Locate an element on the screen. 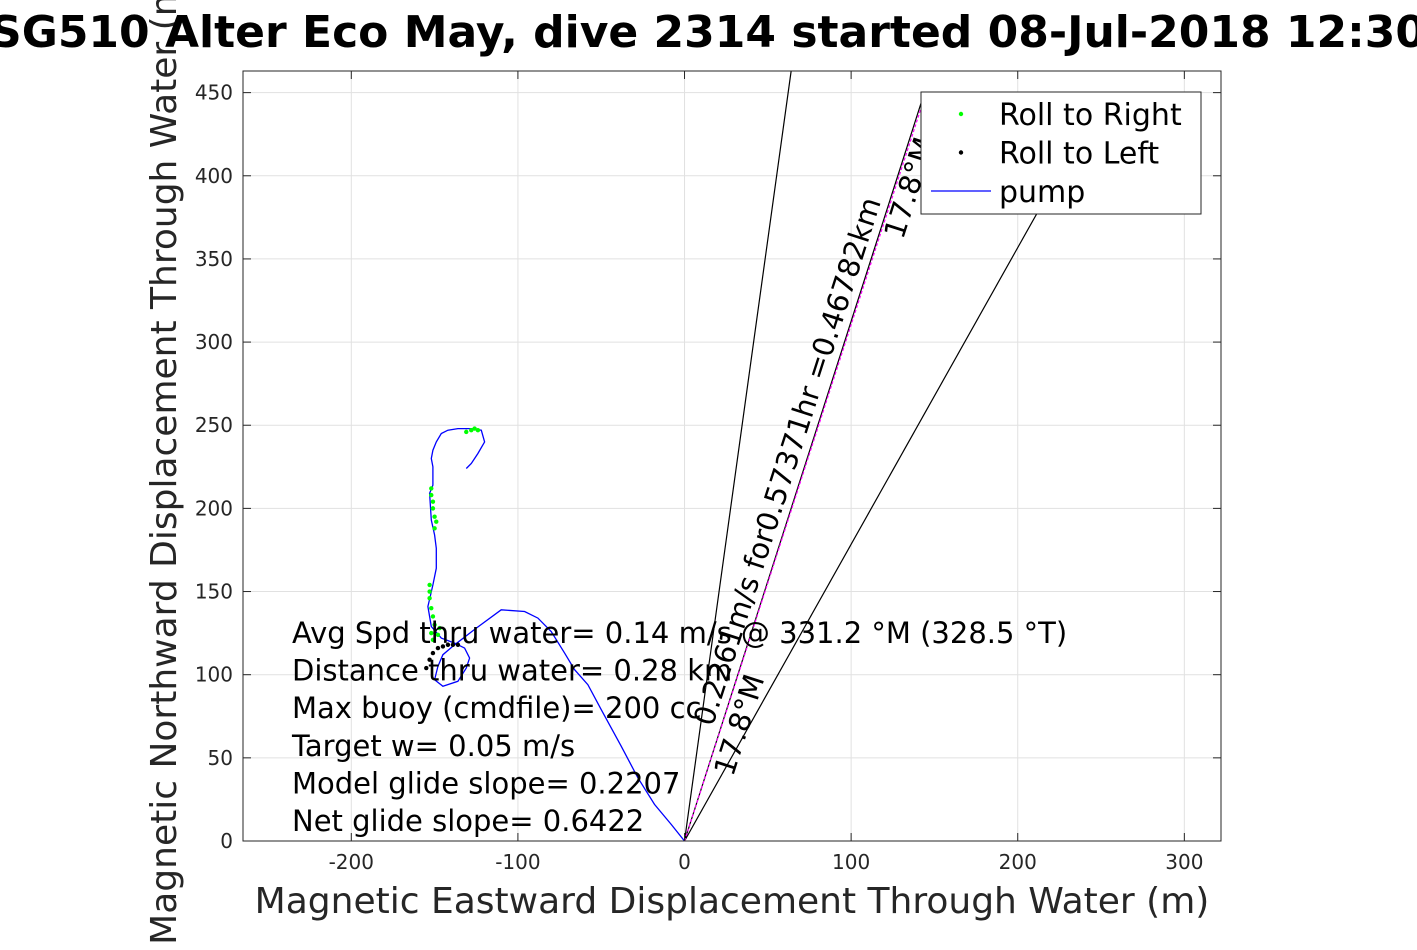 The width and height of the screenshot is (1417, 950). annotation-line: Max buoy (cmdfile)= 200 cc is located at coordinates (496, 708).